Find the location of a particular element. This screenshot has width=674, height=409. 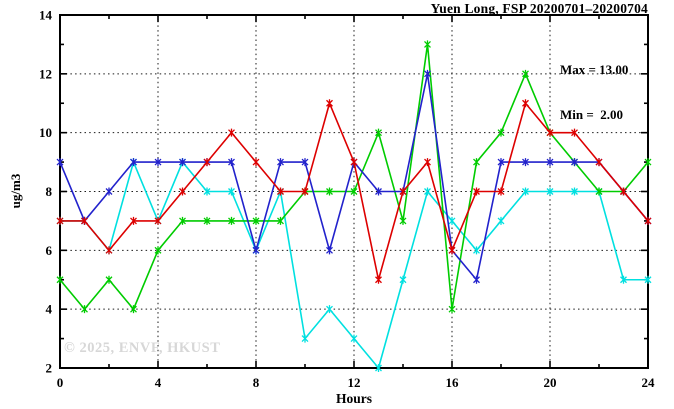

x-axis-title: Hours is located at coordinates (353, 398).